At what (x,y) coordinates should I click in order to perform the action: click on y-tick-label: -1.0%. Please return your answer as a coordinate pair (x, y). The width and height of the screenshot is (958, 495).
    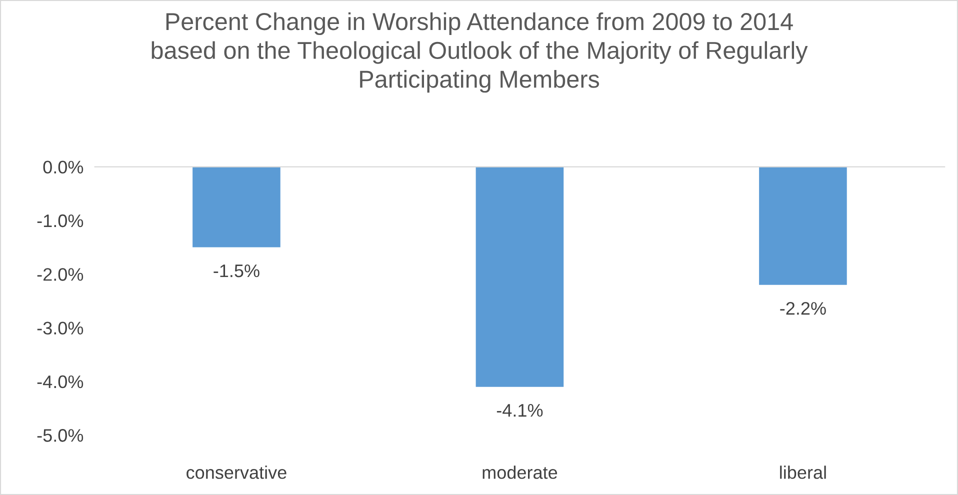
    Looking at the image, I should click on (60, 221).